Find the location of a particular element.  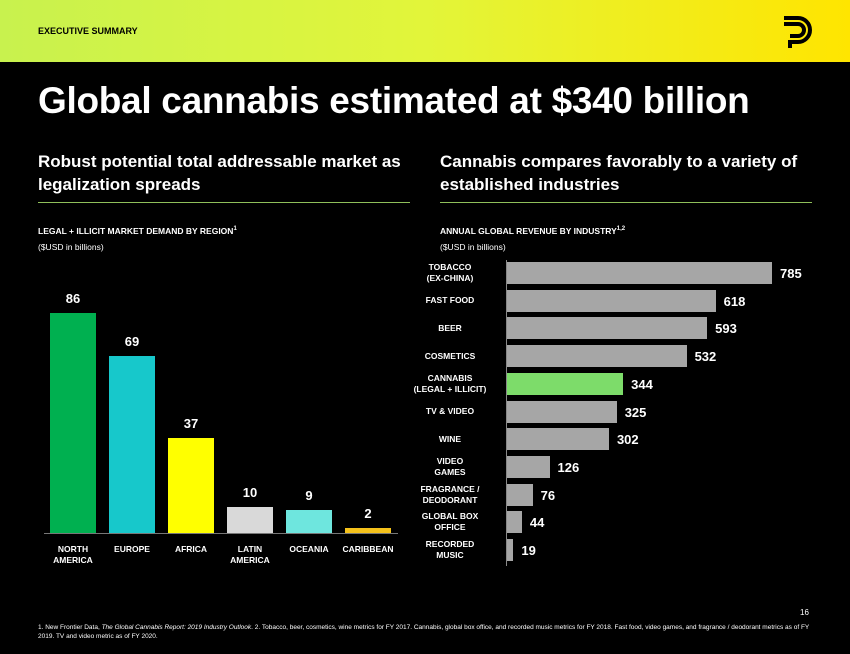

value-label: 344 is located at coordinates (642, 384).